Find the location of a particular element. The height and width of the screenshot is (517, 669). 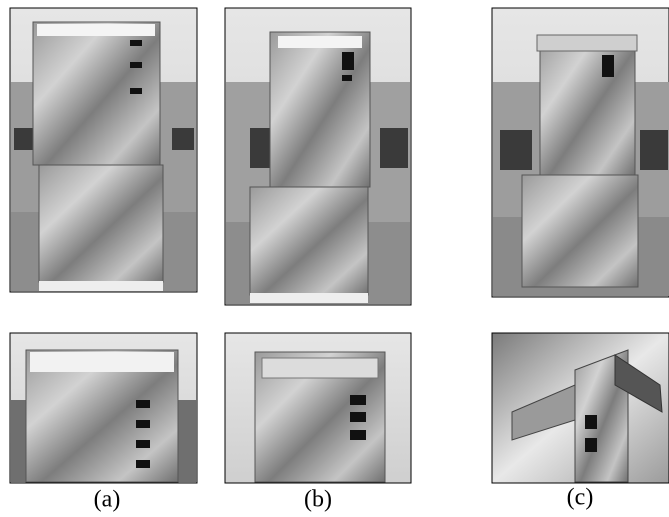

panel-label: (c) is located at coordinates (580, 498).